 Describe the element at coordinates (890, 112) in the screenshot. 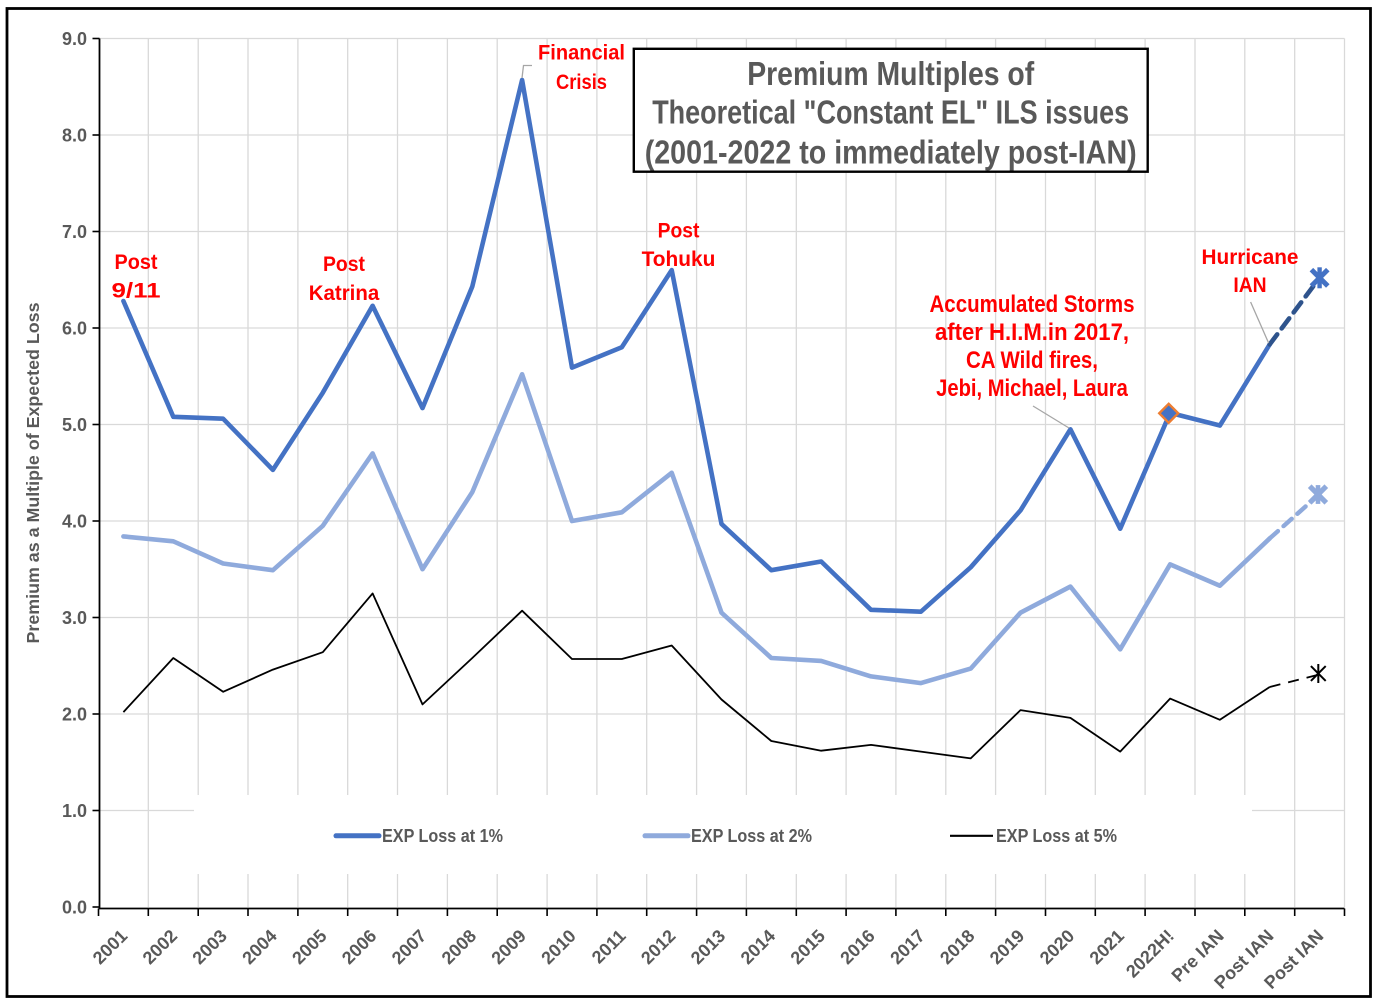

I see `svg-text:Theoretical "Constant EL" ILS: Theoretical "Constant EL" ILS issues` at that location.